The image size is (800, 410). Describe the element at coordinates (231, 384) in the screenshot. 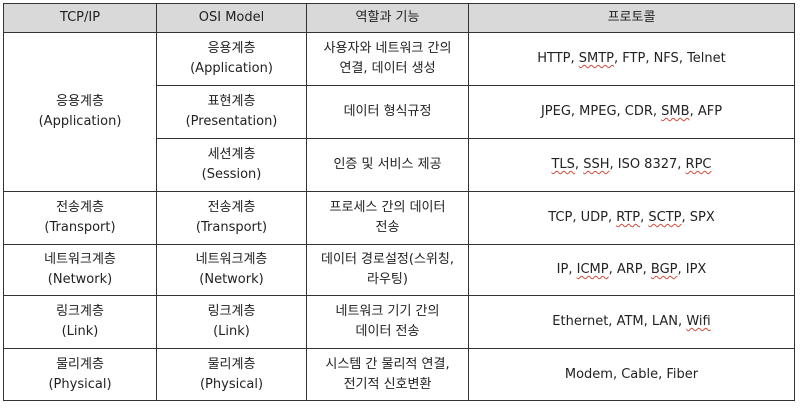

I see `osi-layer-english: (Physical)` at that location.